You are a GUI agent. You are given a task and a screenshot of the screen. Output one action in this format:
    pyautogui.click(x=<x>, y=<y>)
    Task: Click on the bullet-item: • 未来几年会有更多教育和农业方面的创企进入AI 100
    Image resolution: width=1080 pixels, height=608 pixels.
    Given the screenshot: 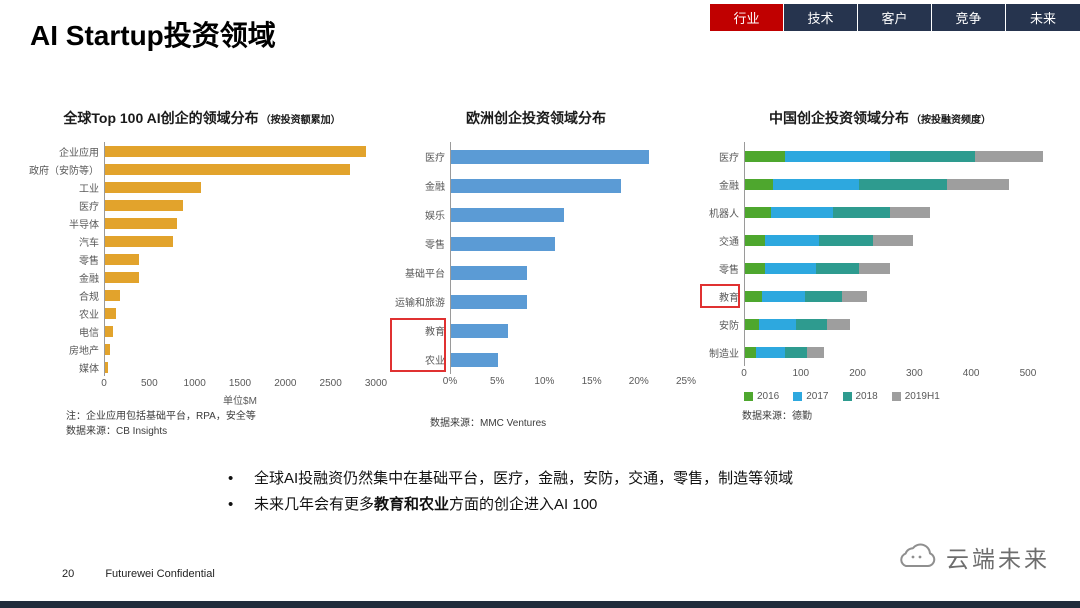 What is the action you would take?
    pyautogui.click(x=510, y=505)
    